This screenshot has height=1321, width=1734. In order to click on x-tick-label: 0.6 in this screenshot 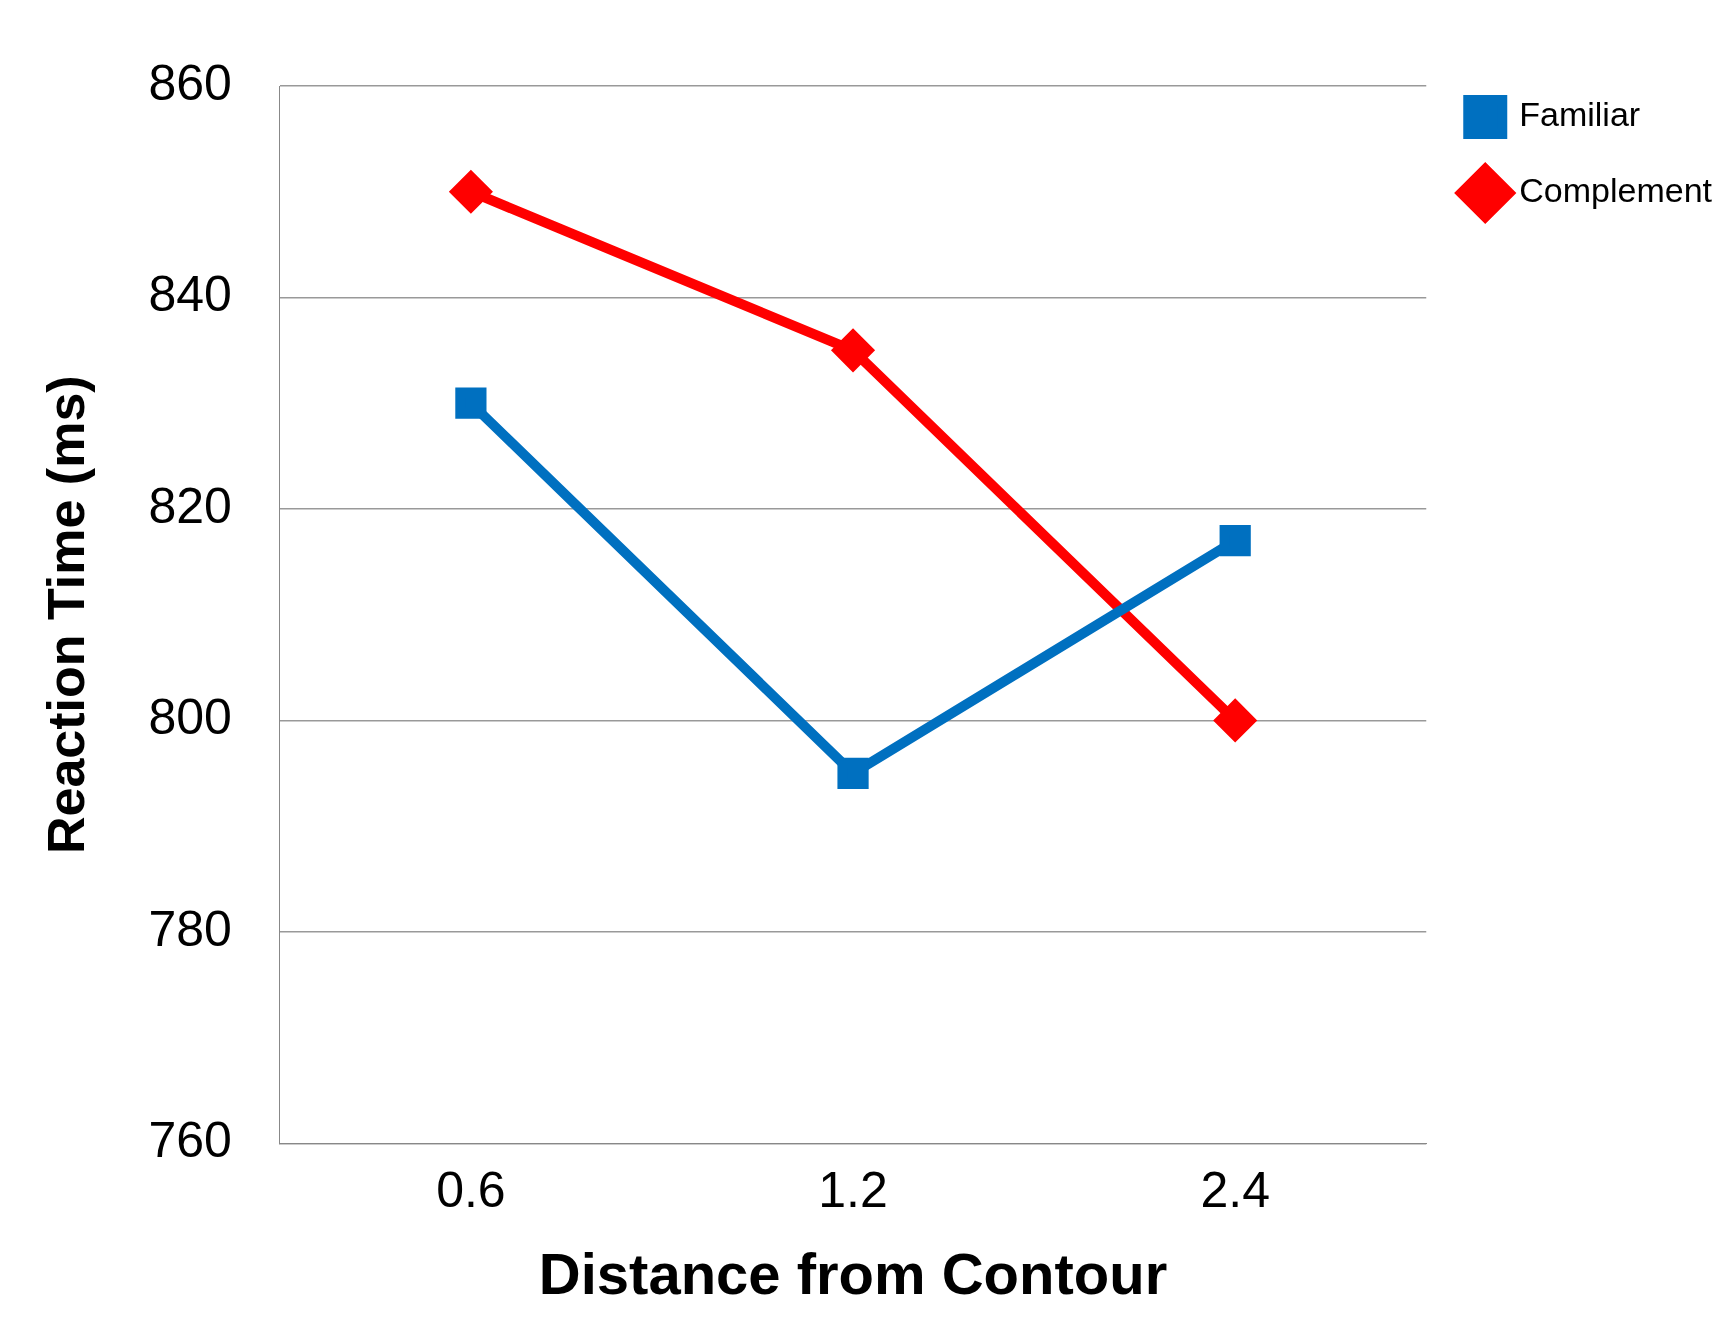, I will do `click(471, 1190)`.